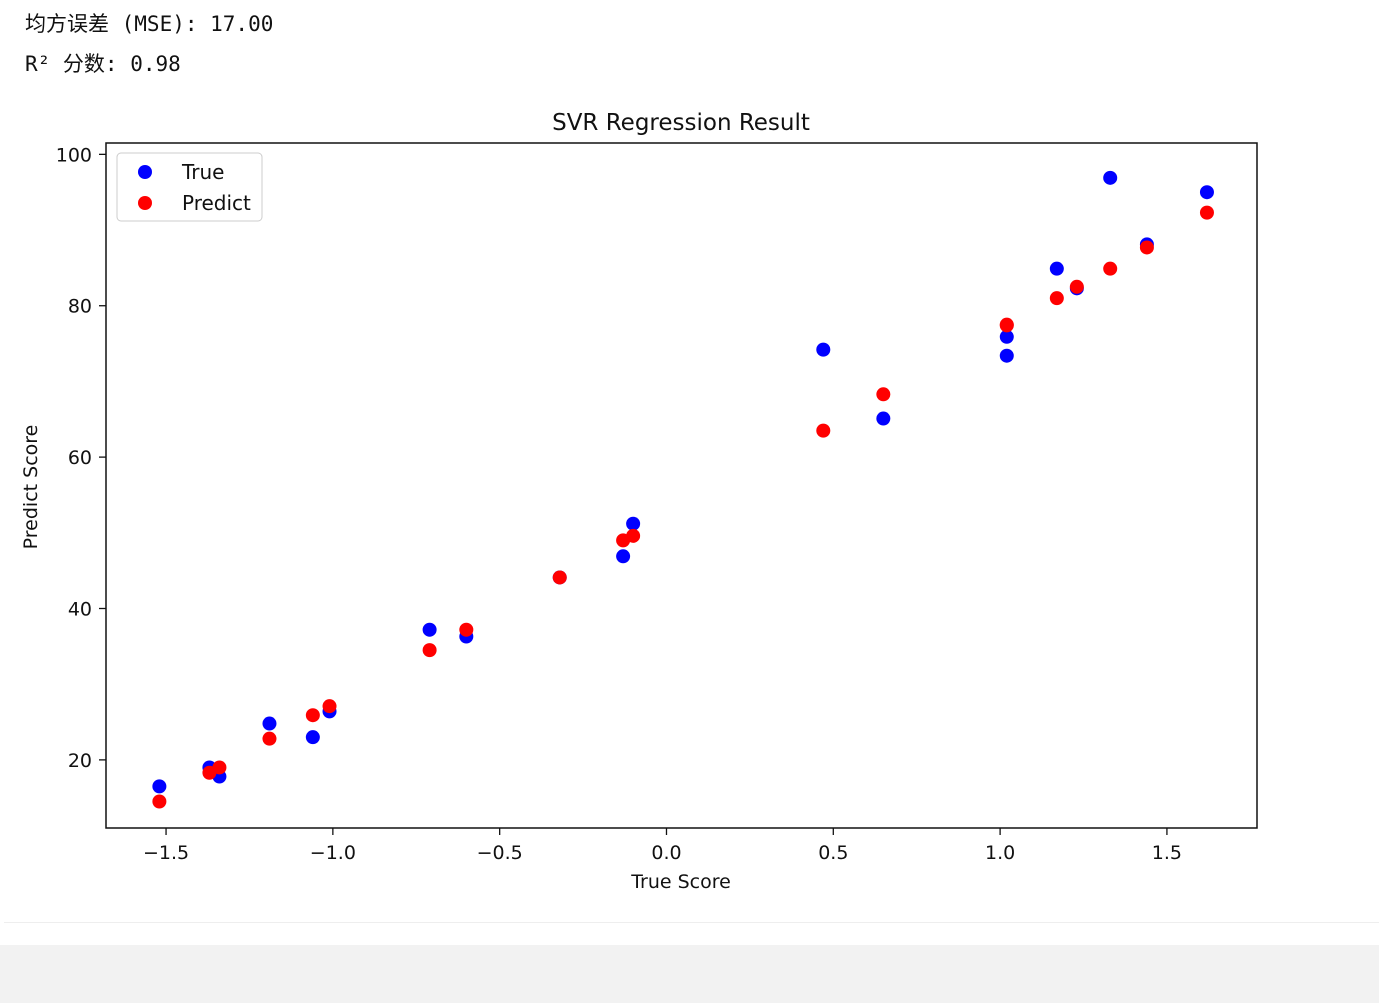 The width and height of the screenshot is (1379, 1003). Describe the element at coordinates (666, 853) in the screenshot. I see `x-tick-label: 0.0` at that location.